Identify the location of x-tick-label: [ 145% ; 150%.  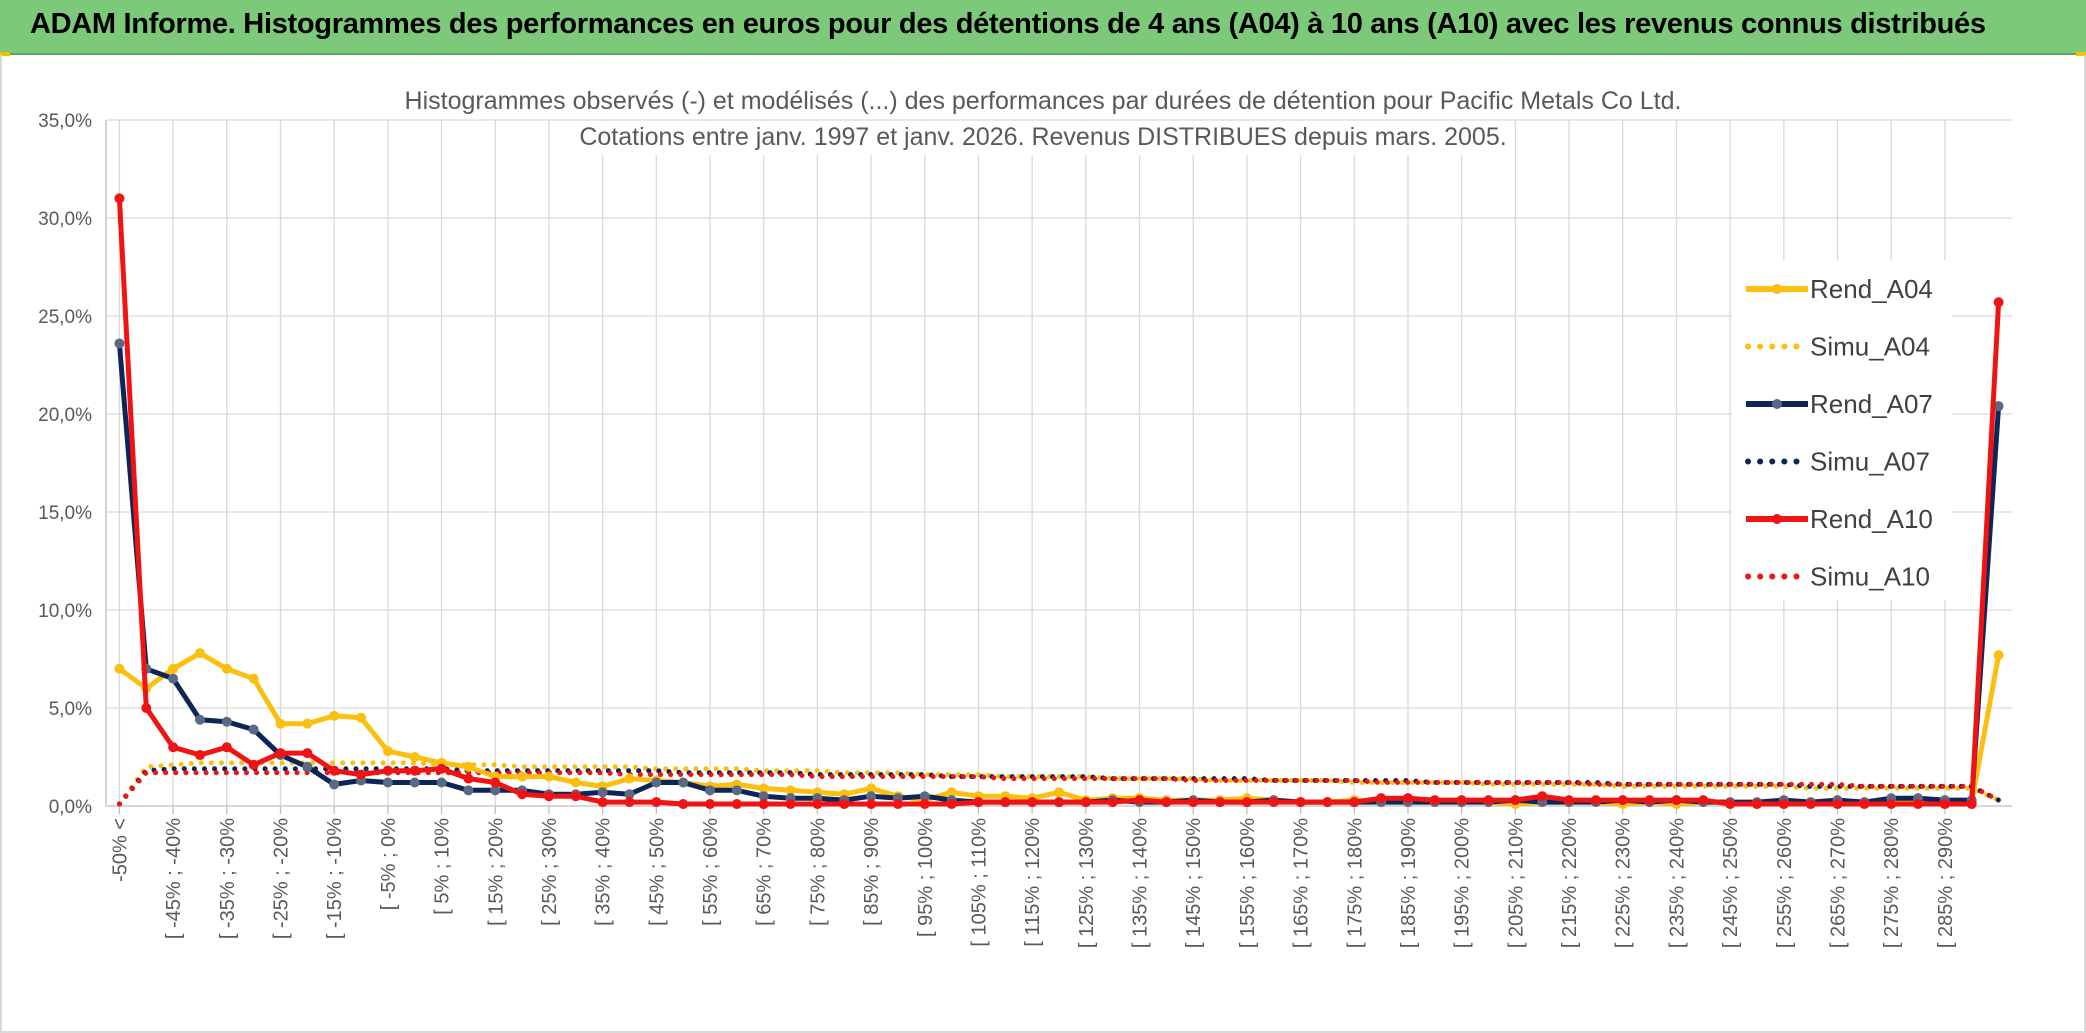
(1194, 883).